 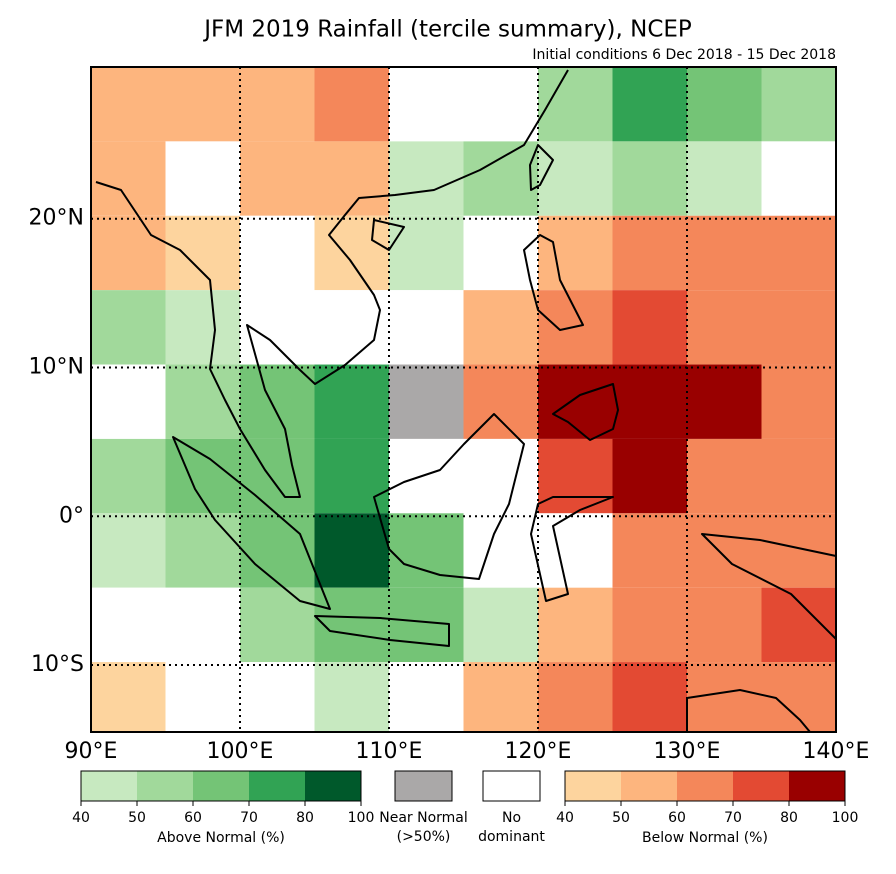 I want to click on y-tick-label: 10°S, so click(x=57, y=664).